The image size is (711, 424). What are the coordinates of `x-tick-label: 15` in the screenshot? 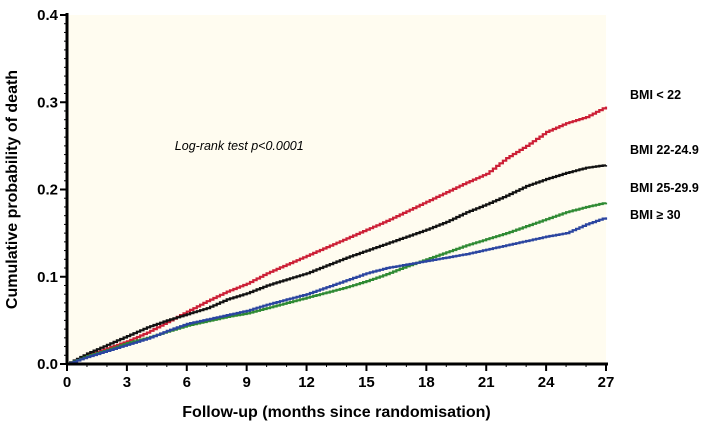 It's located at (366, 382).